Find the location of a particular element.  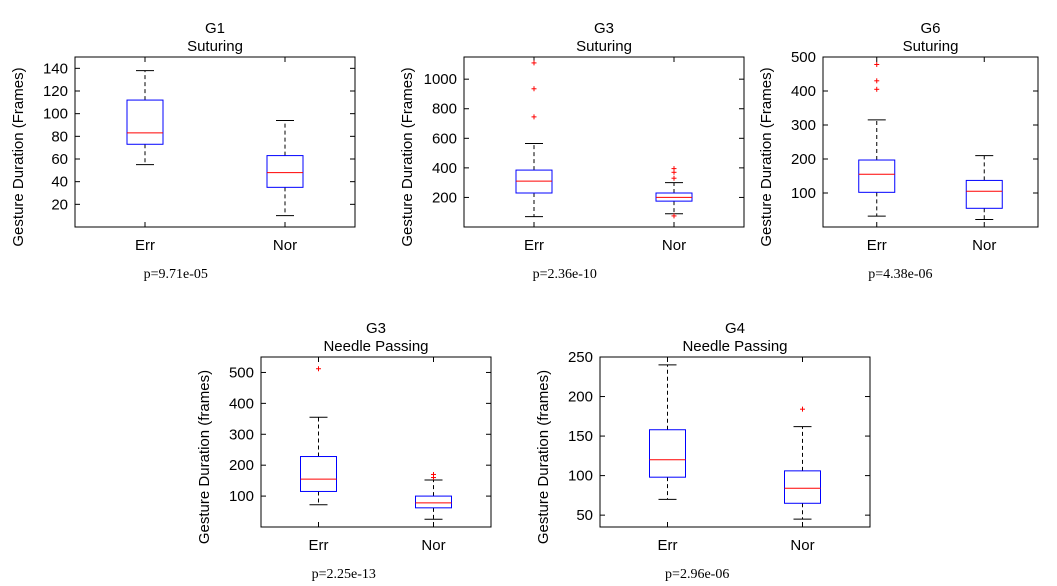

y-tick-label: 800 is located at coordinates (444, 109).